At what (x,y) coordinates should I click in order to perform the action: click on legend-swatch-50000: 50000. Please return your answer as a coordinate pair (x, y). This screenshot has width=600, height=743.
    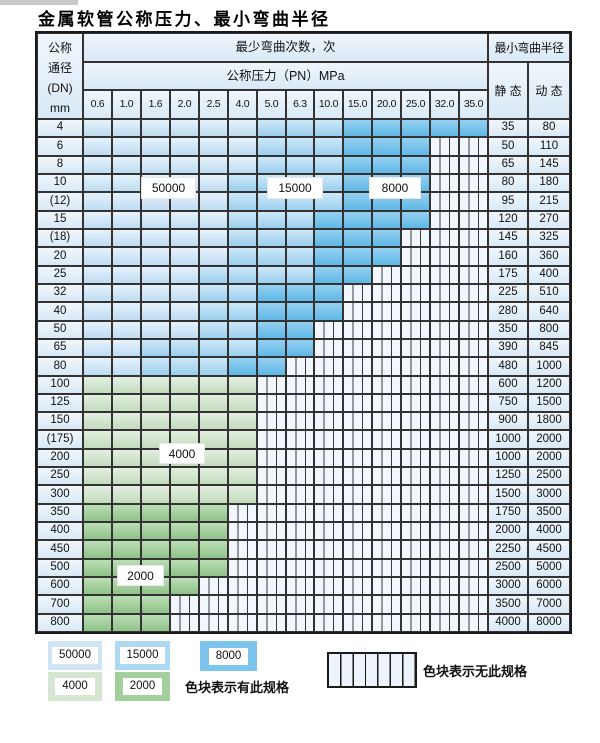
    Looking at the image, I should click on (75, 655).